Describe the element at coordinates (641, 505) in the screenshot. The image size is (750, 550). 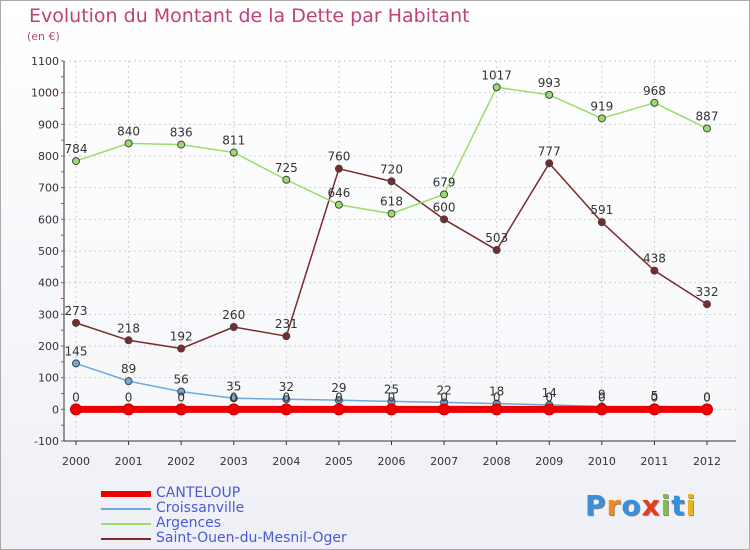
I see `proxiti-logo: Proxiti` at that location.